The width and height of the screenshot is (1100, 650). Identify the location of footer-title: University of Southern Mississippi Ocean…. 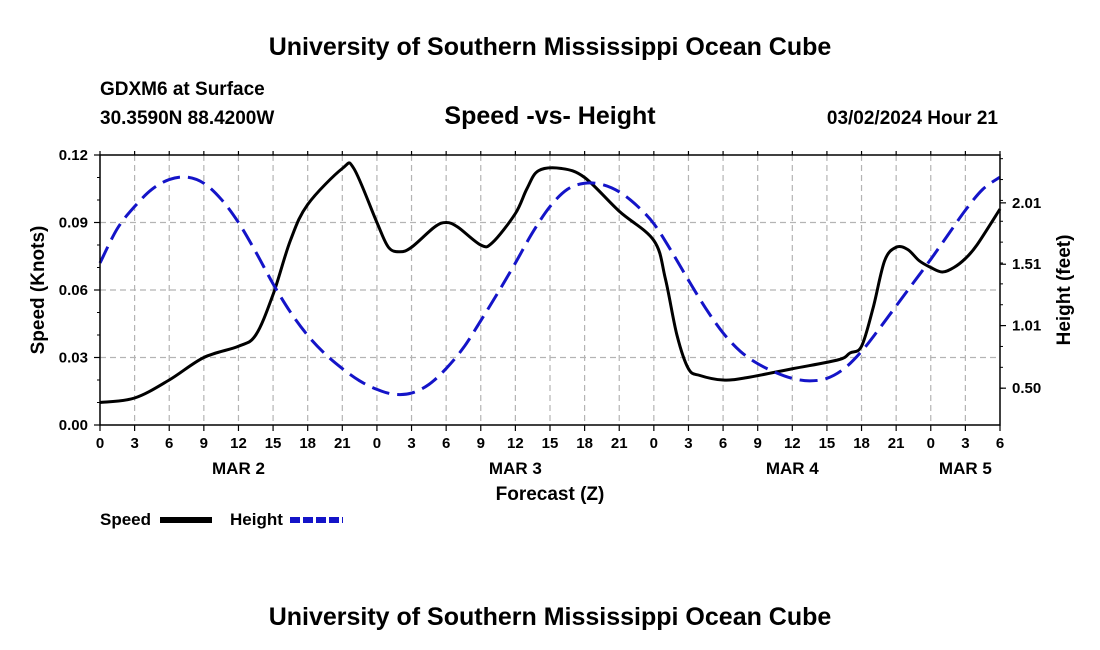
(550, 617).